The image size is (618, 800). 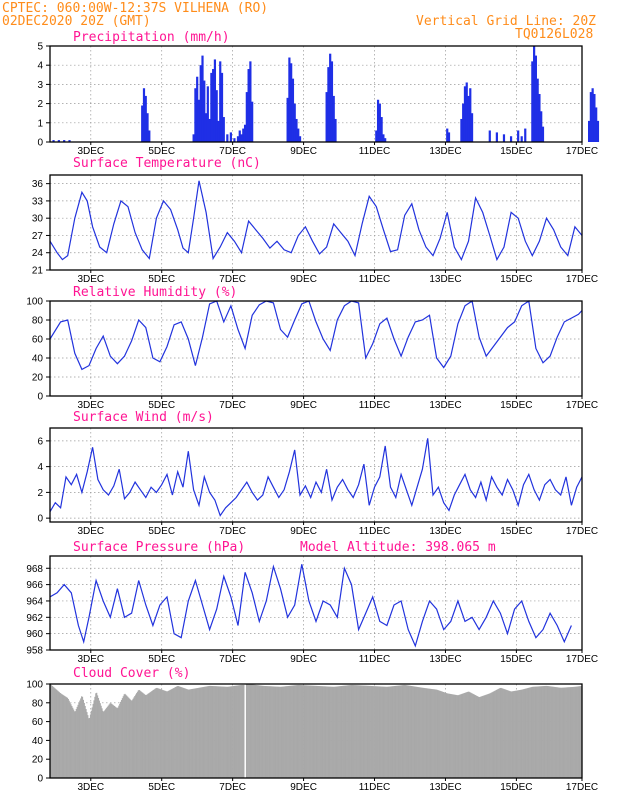 I want to click on cloud-cover-title: Cloud Cover (%), so click(x=131, y=673).